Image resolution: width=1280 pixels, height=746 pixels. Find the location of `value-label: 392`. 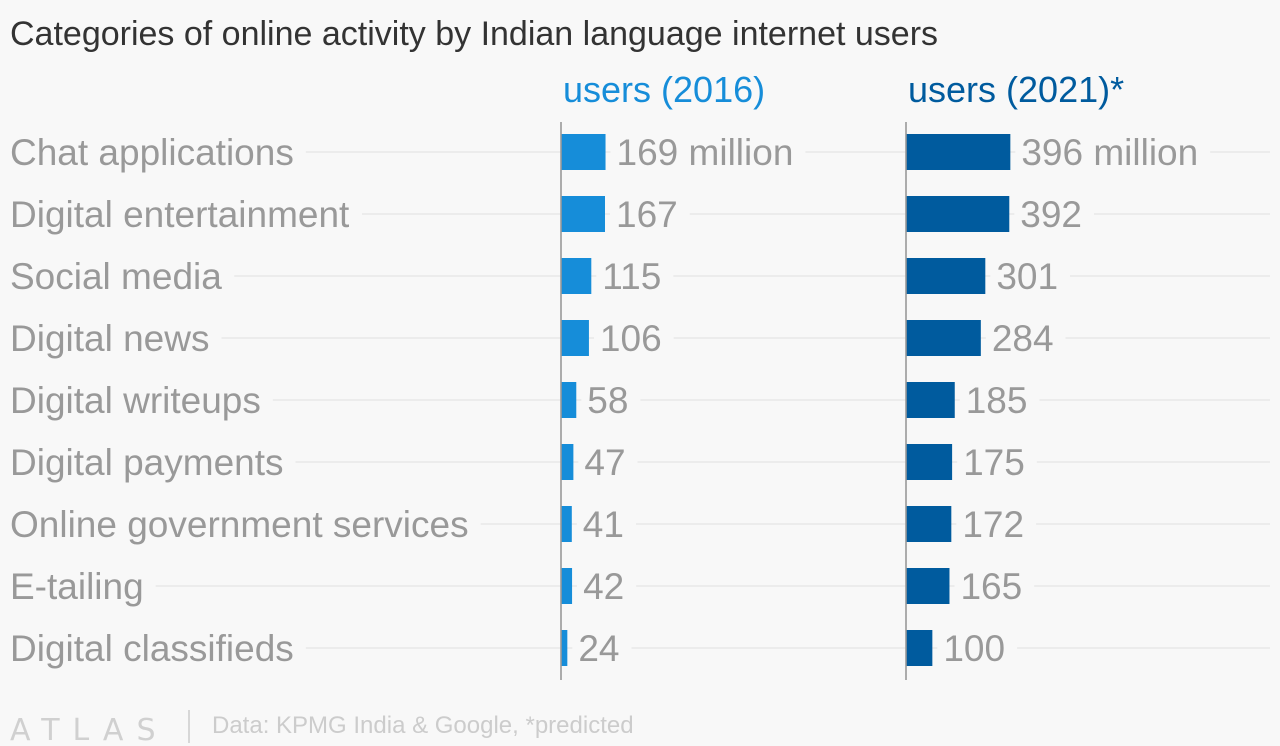

value-label: 392 is located at coordinates (1051, 214).